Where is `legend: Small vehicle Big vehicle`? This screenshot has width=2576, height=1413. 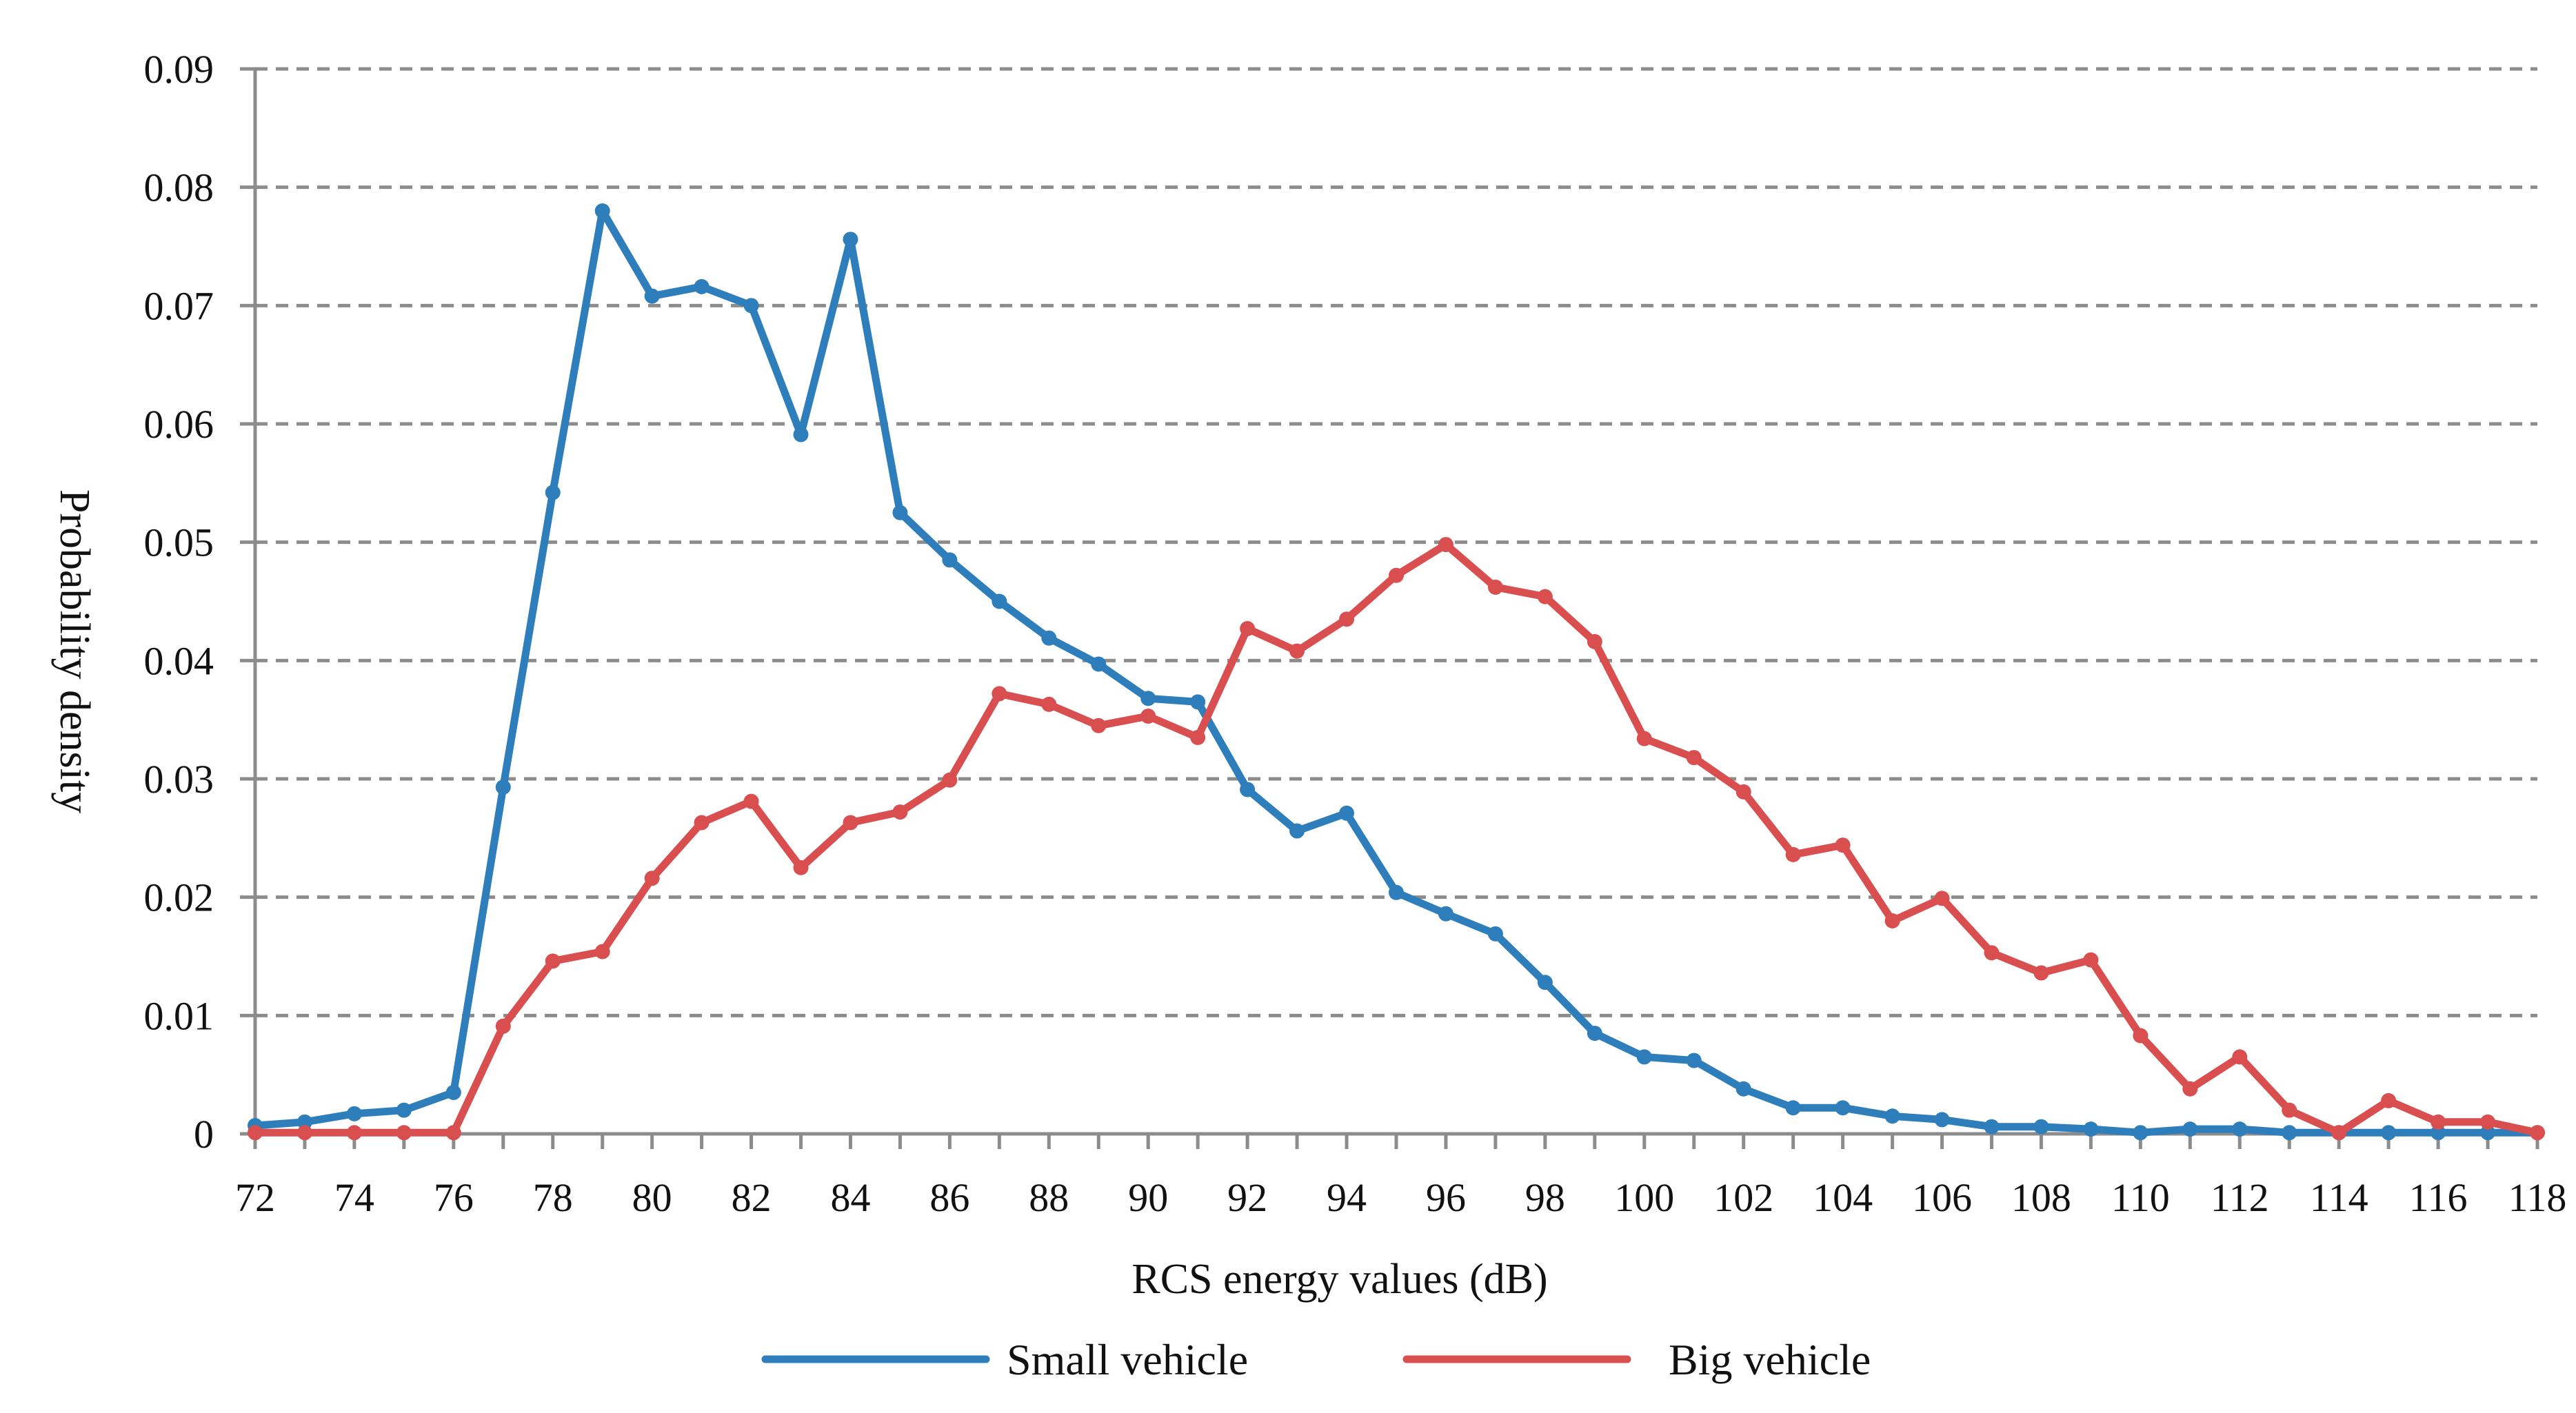 legend: Small vehicle Big vehicle is located at coordinates (1316, 1359).